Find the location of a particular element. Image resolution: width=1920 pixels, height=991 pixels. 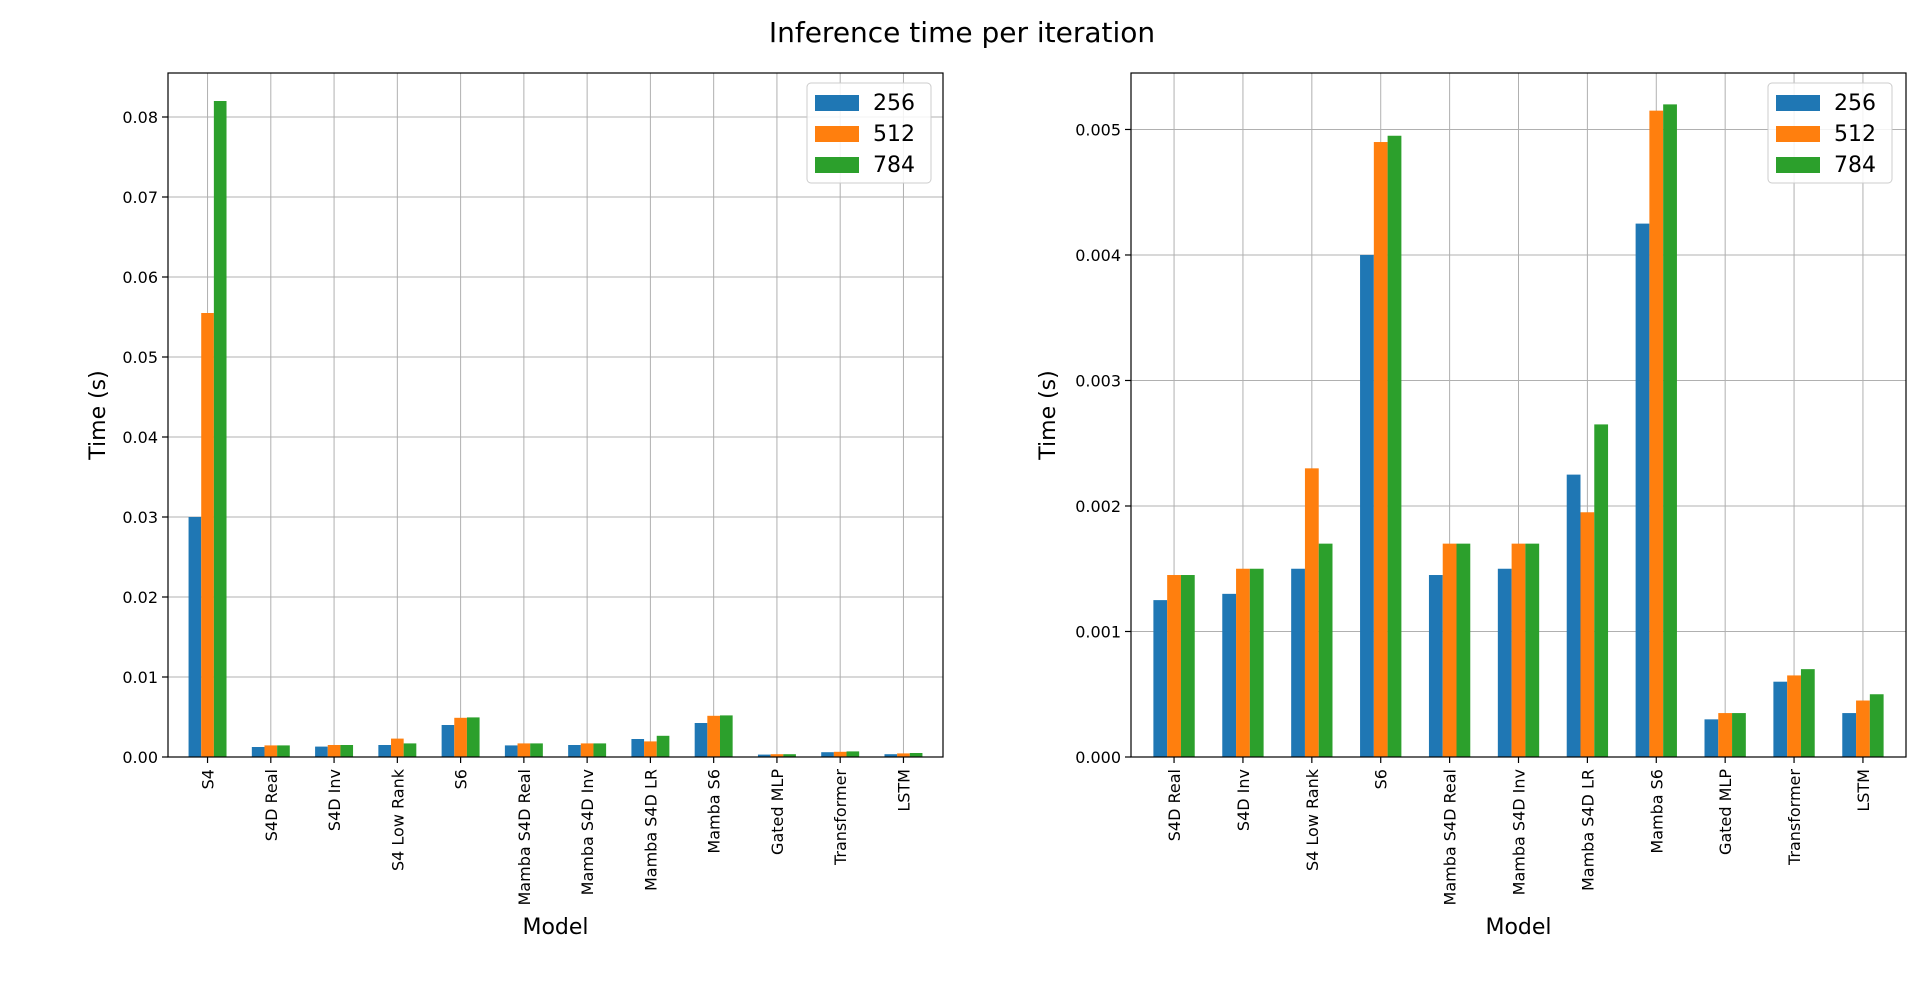

legend-label-784: 784 is located at coordinates (894, 165).